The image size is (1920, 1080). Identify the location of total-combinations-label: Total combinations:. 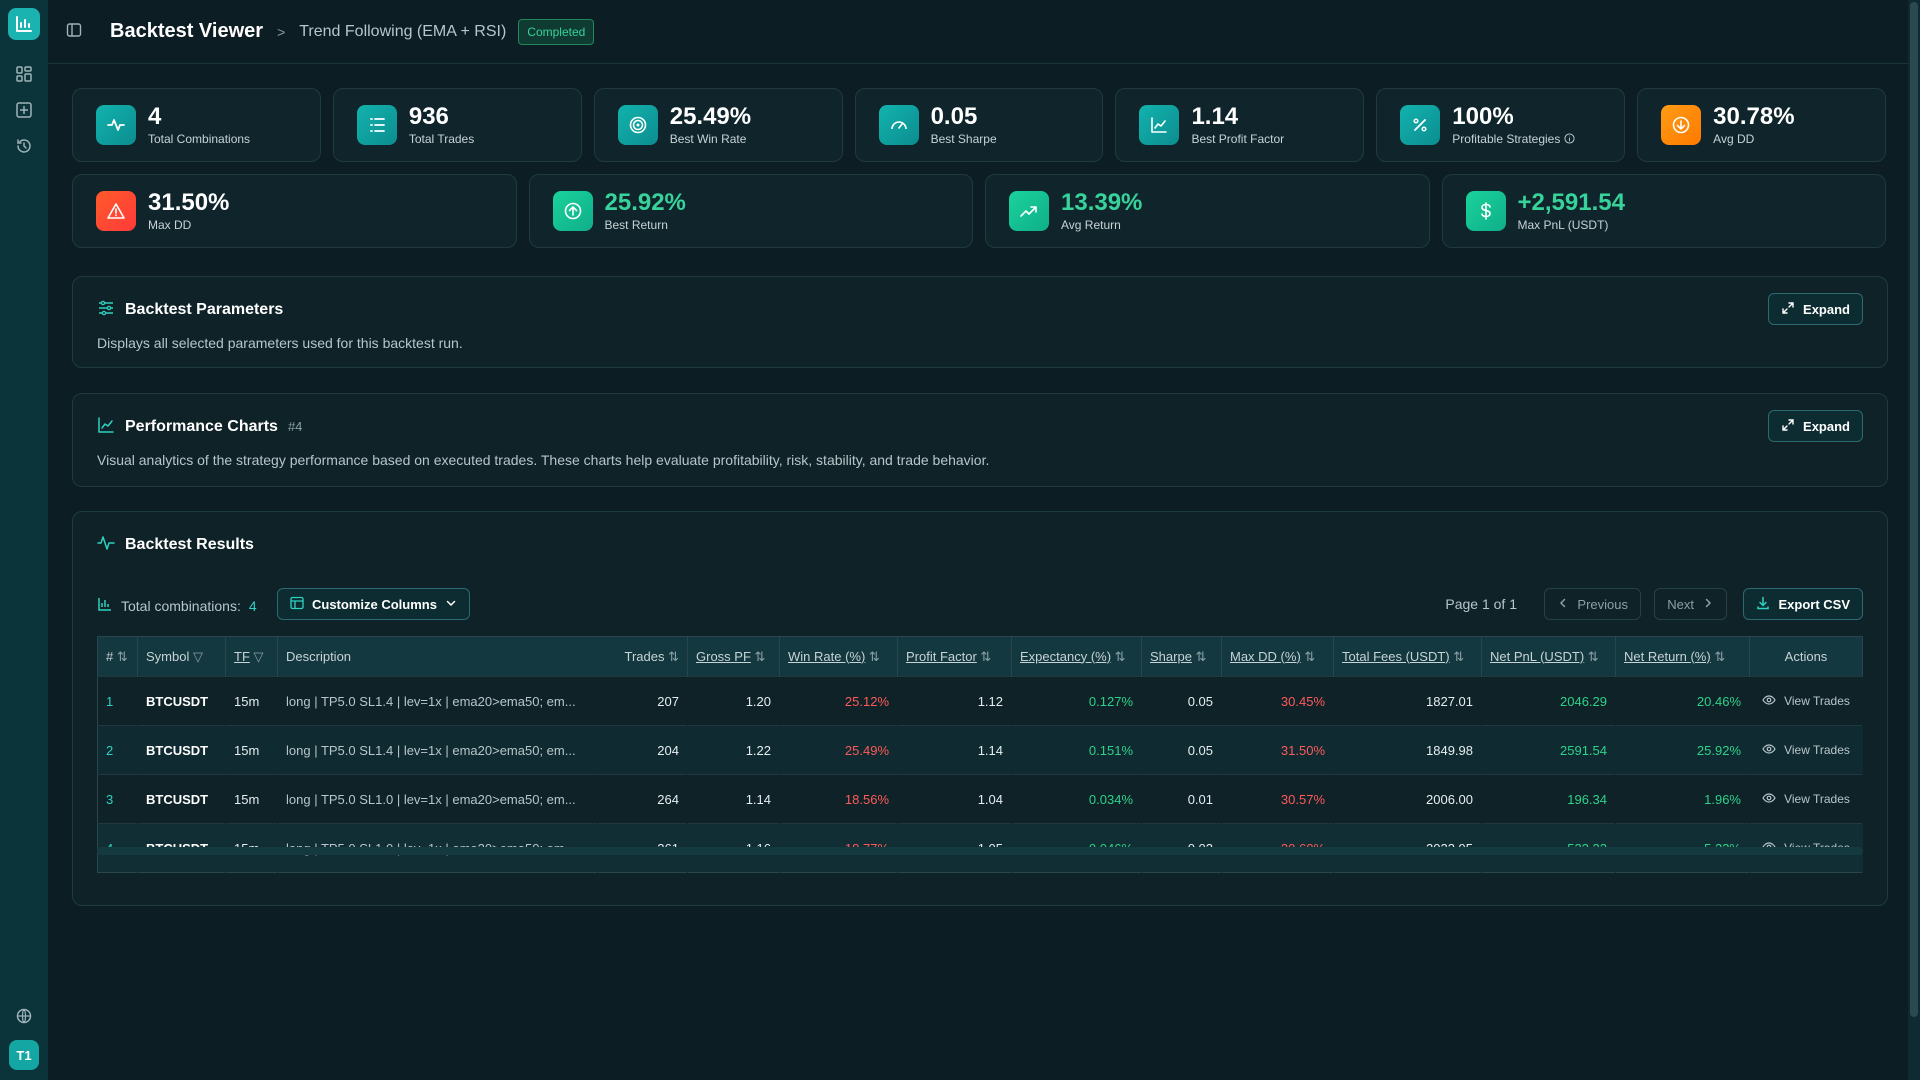
(181, 605).